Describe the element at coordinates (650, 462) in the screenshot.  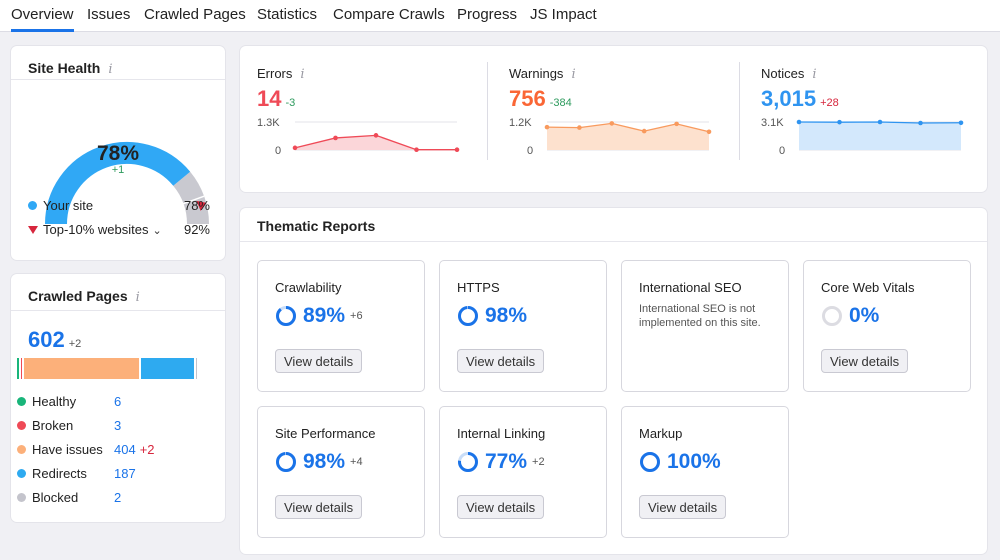
I see `ring-fill` at that location.